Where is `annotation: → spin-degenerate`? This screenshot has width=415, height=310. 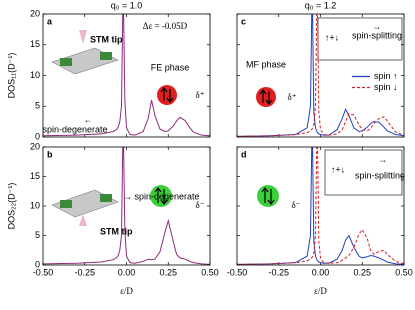
annotation: → spin-degenerate is located at coordinates (161, 196).